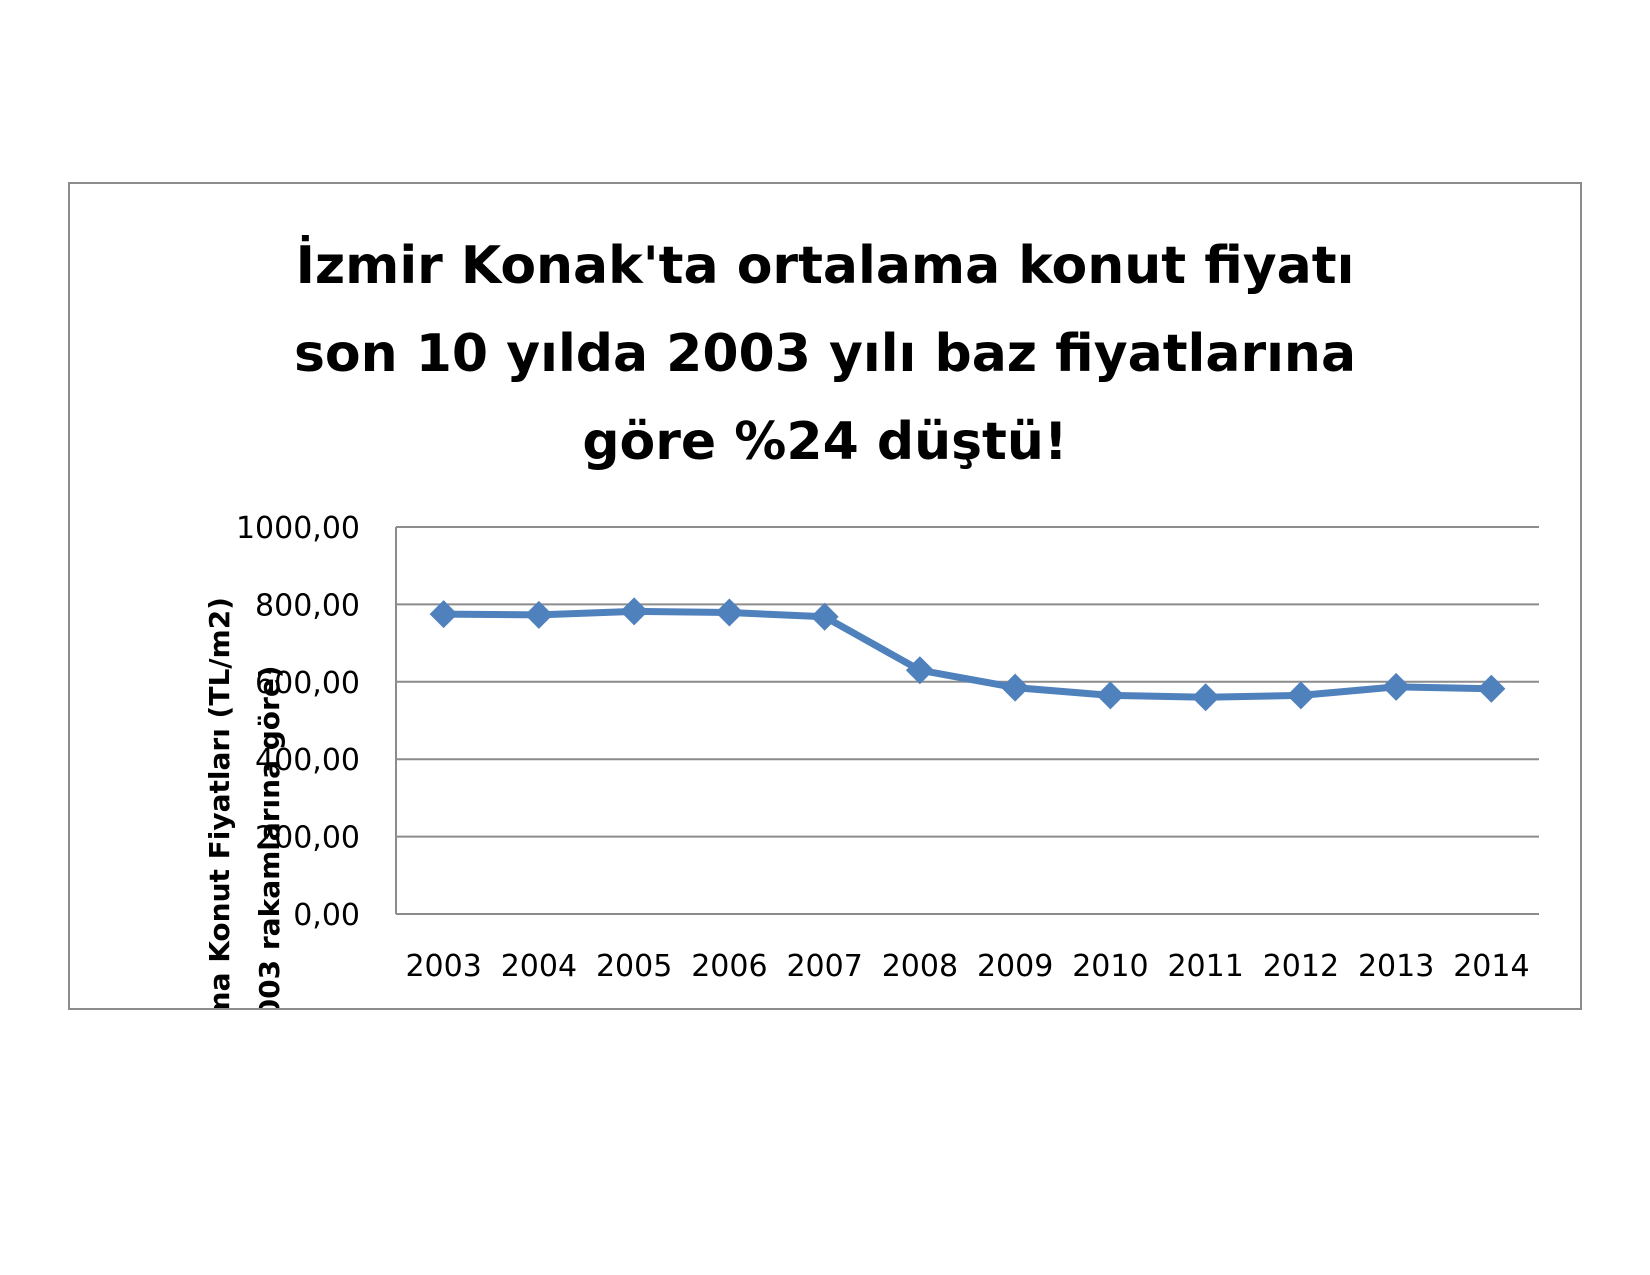 Image resolution: width=1650 pixels, height=1275 pixels. I want to click on y-tick-label: 0,00, so click(326, 915).